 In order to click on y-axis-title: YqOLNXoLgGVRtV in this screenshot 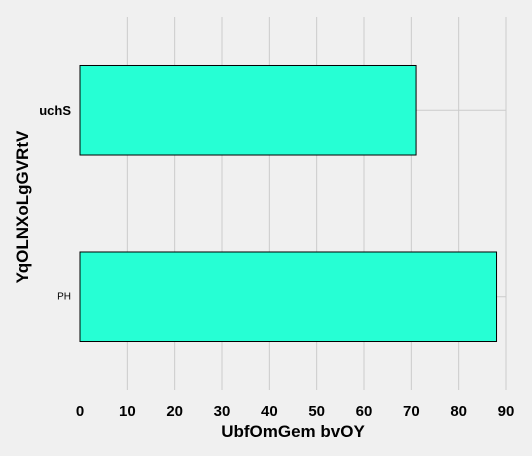, I will do `click(22, 206)`.